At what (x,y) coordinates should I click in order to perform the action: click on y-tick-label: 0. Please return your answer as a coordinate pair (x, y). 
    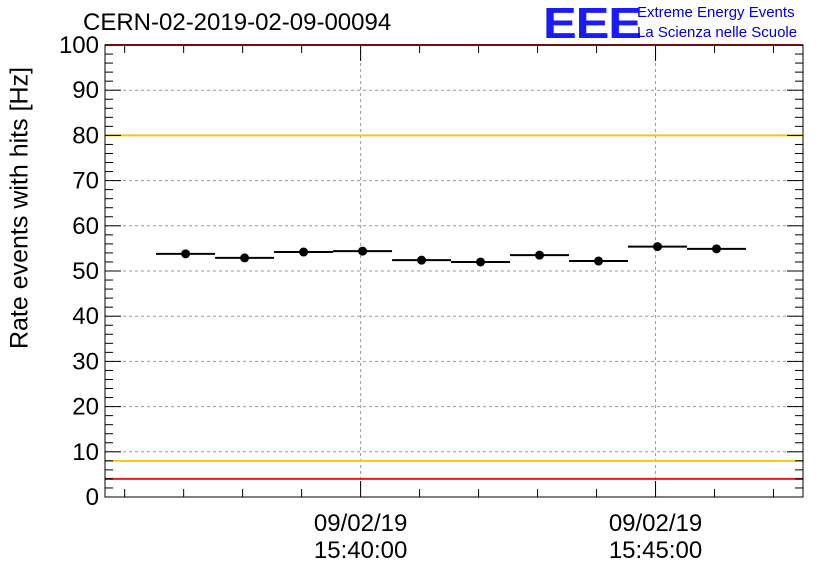
    Looking at the image, I should click on (92, 497).